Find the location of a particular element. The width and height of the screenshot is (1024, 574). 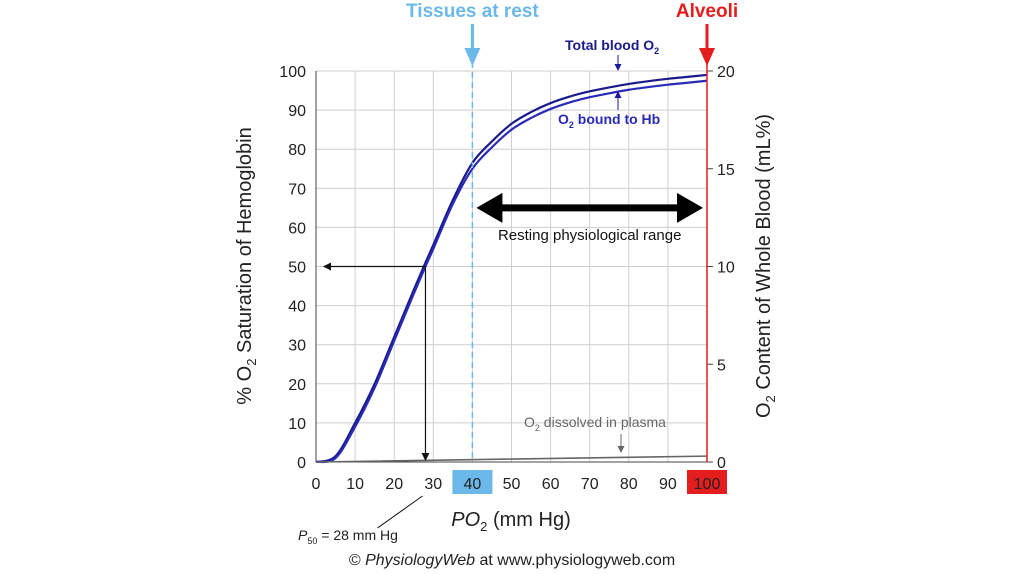

x-tick-label: 70 is located at coordinates (590, 484).